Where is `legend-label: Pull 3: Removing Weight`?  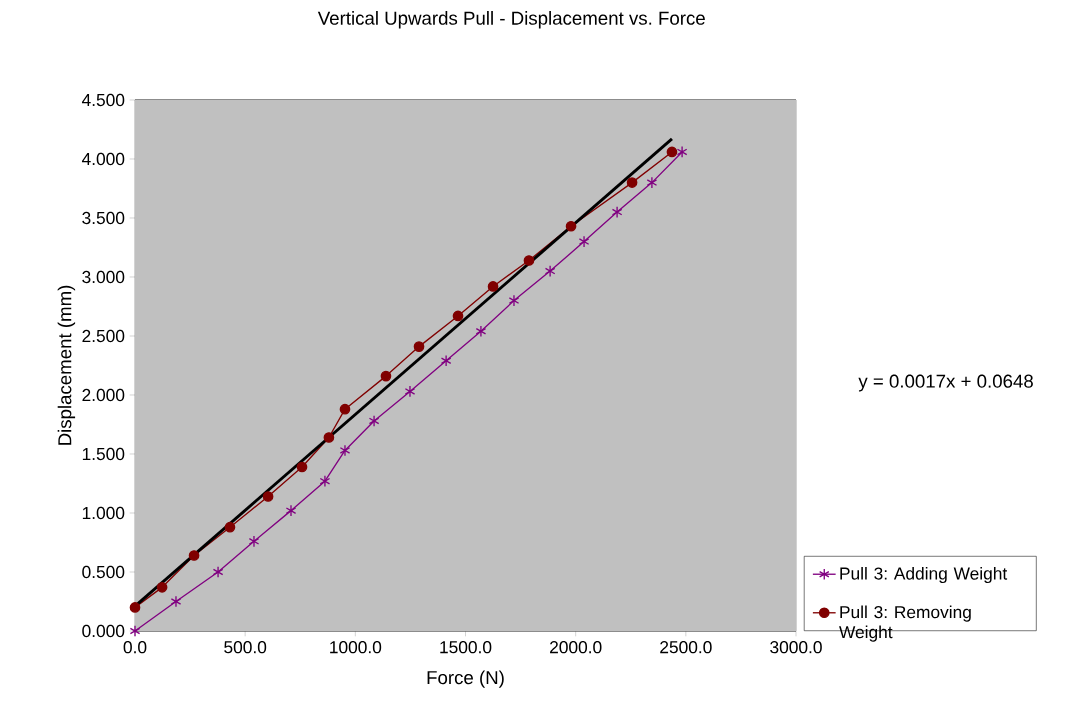 legend-label: Pull 3: Removing Weight is located at coordinates (905, 623).